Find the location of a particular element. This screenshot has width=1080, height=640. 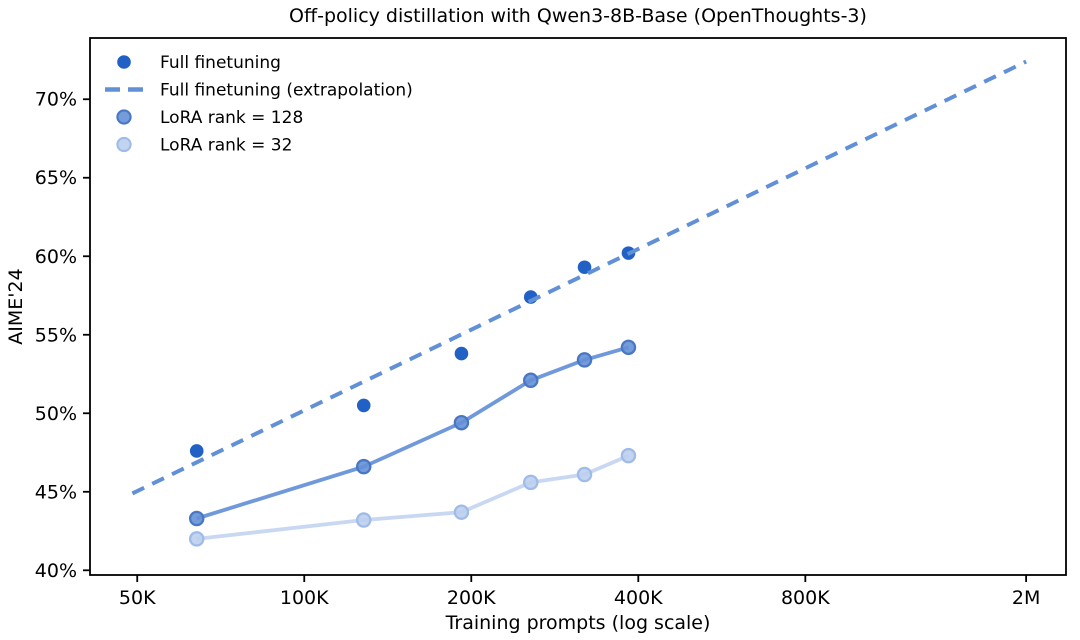

y-tick-labels: 40% 45% 50% 55% 60% 65% 70% is located at coordinates (56, 335).